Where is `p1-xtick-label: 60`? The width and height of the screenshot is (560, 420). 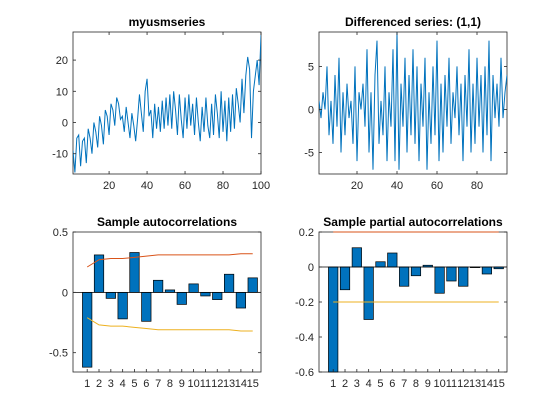 p1-xtick-label: 60 is located at coordinates (185, 186).